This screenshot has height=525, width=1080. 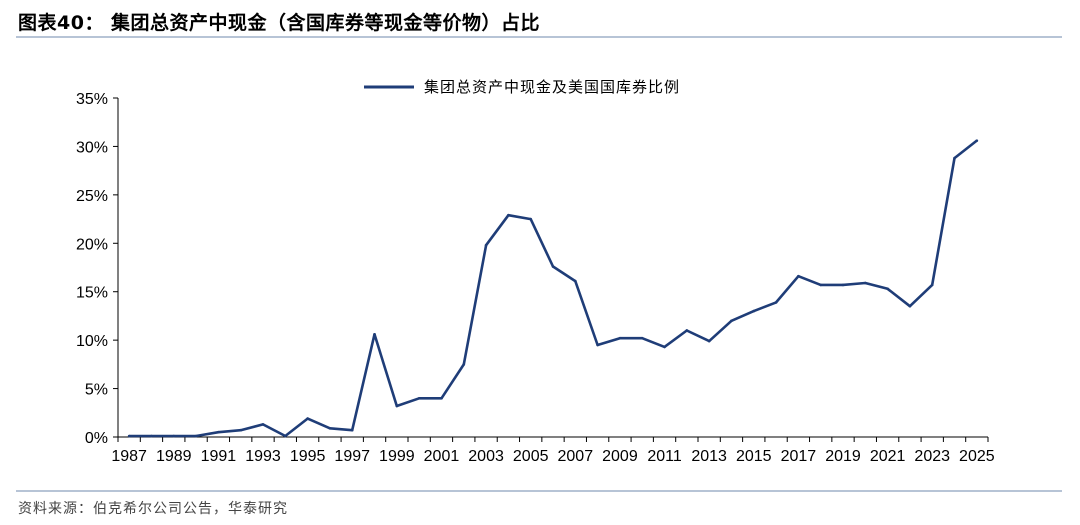 What do you see at coordinates (96, 438) in the screenshot?
I see `y-tick-label: 0%` at bounding box center [96, 438].